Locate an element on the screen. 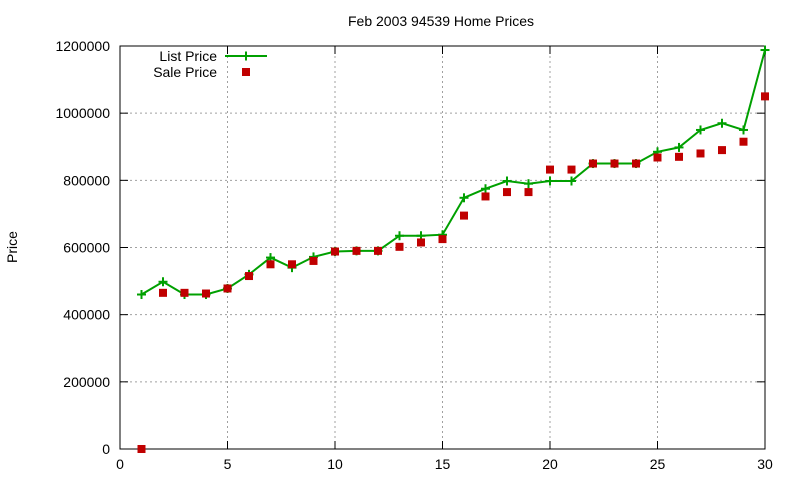  legend-label: Sale Price is located at coordinates (185, 72).